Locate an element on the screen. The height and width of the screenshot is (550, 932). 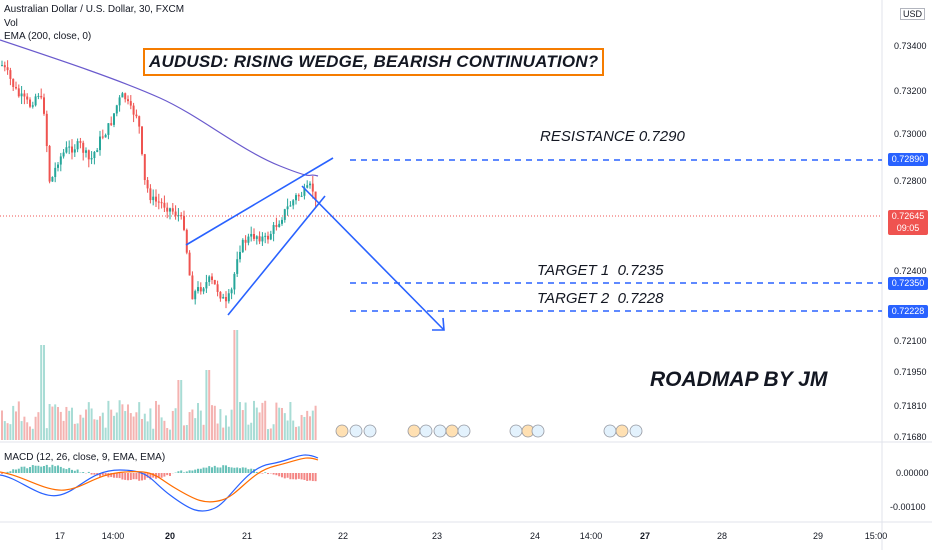
ema-label: EMA (200, close, 0) is located at coordinates (48, 36).